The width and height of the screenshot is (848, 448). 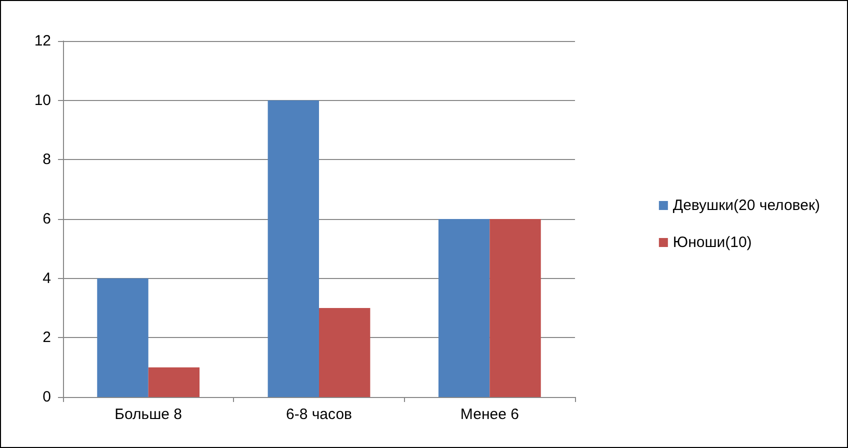 I want to click on y-tick-label: 8, so click(x=46, y=159).